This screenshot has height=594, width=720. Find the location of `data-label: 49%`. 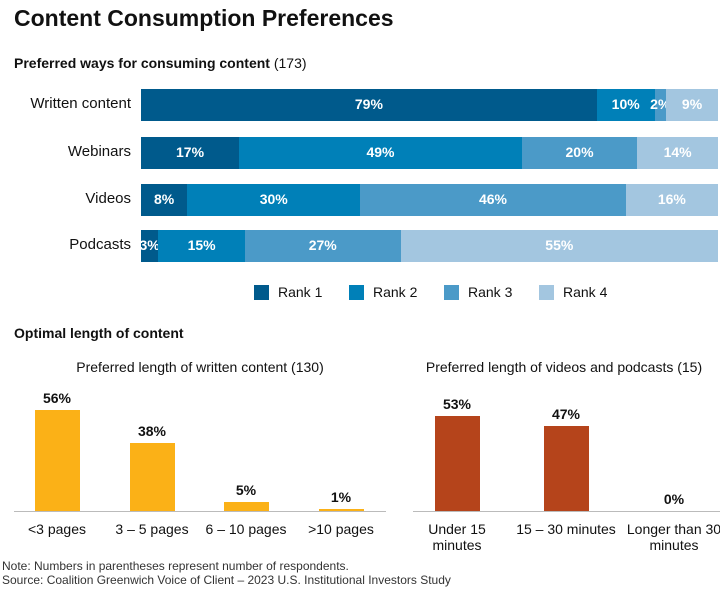

data-label: 49% is located at coordinates (380, 152).